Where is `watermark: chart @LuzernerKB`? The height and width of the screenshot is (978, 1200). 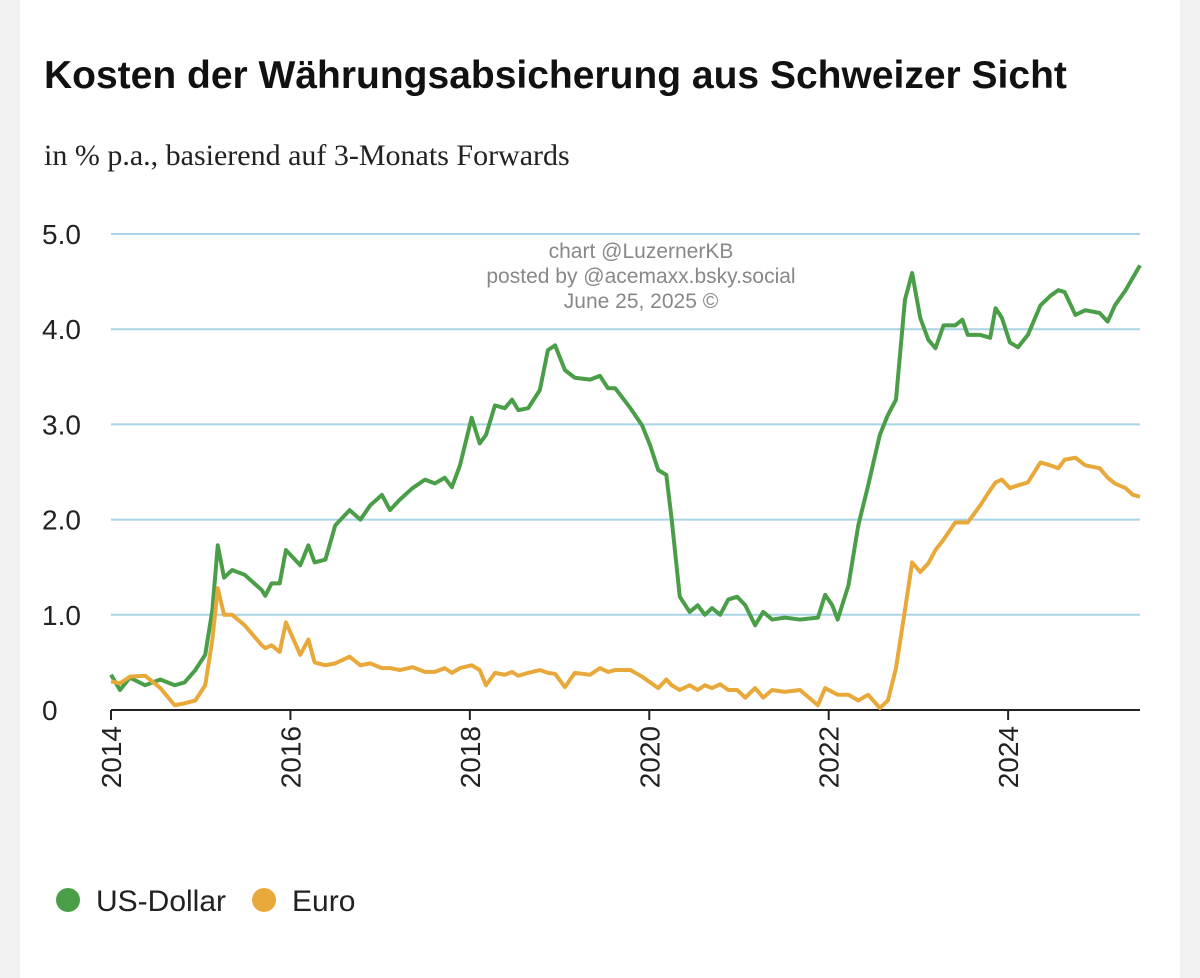
watermark: chart @LuzernerKB is located at coordinates (641, 251).